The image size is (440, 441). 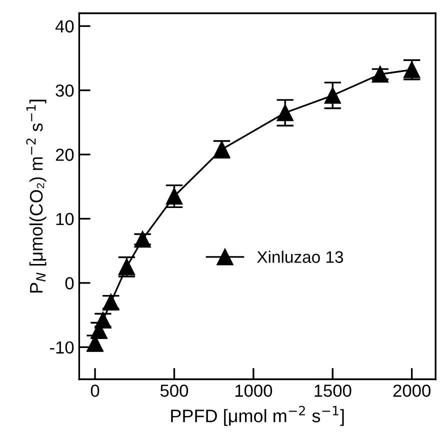 I want to click on y-tick-label: 0, so click(x=69, y=283).